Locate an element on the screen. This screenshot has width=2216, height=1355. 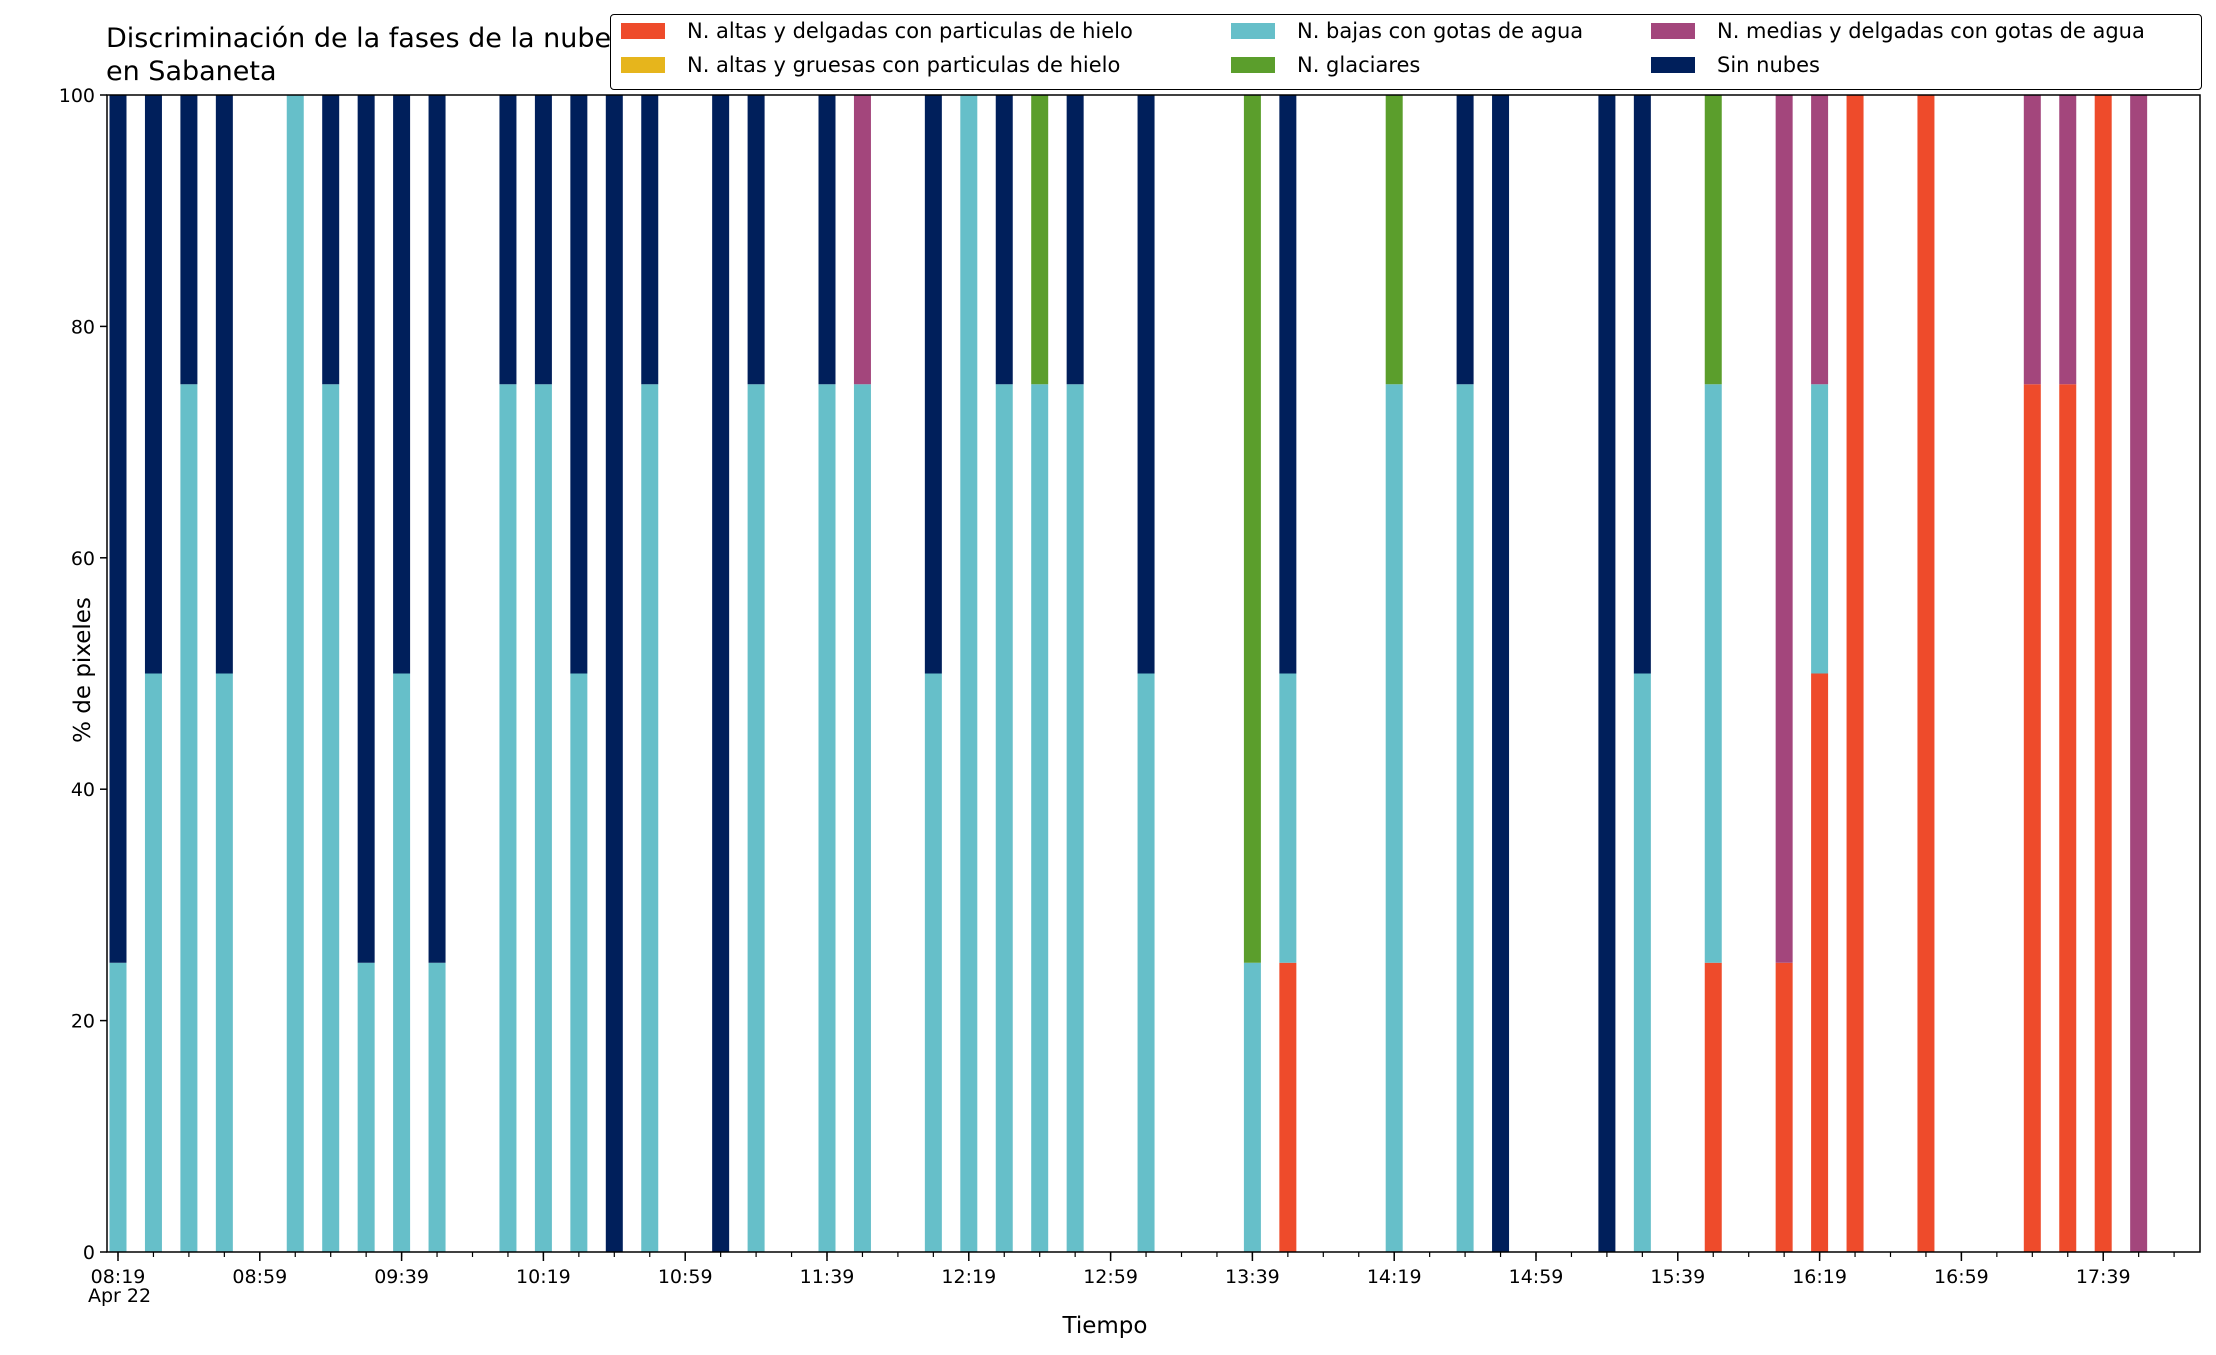
x-tick-label: 14:19 is located at coordinates (1394, 1277).